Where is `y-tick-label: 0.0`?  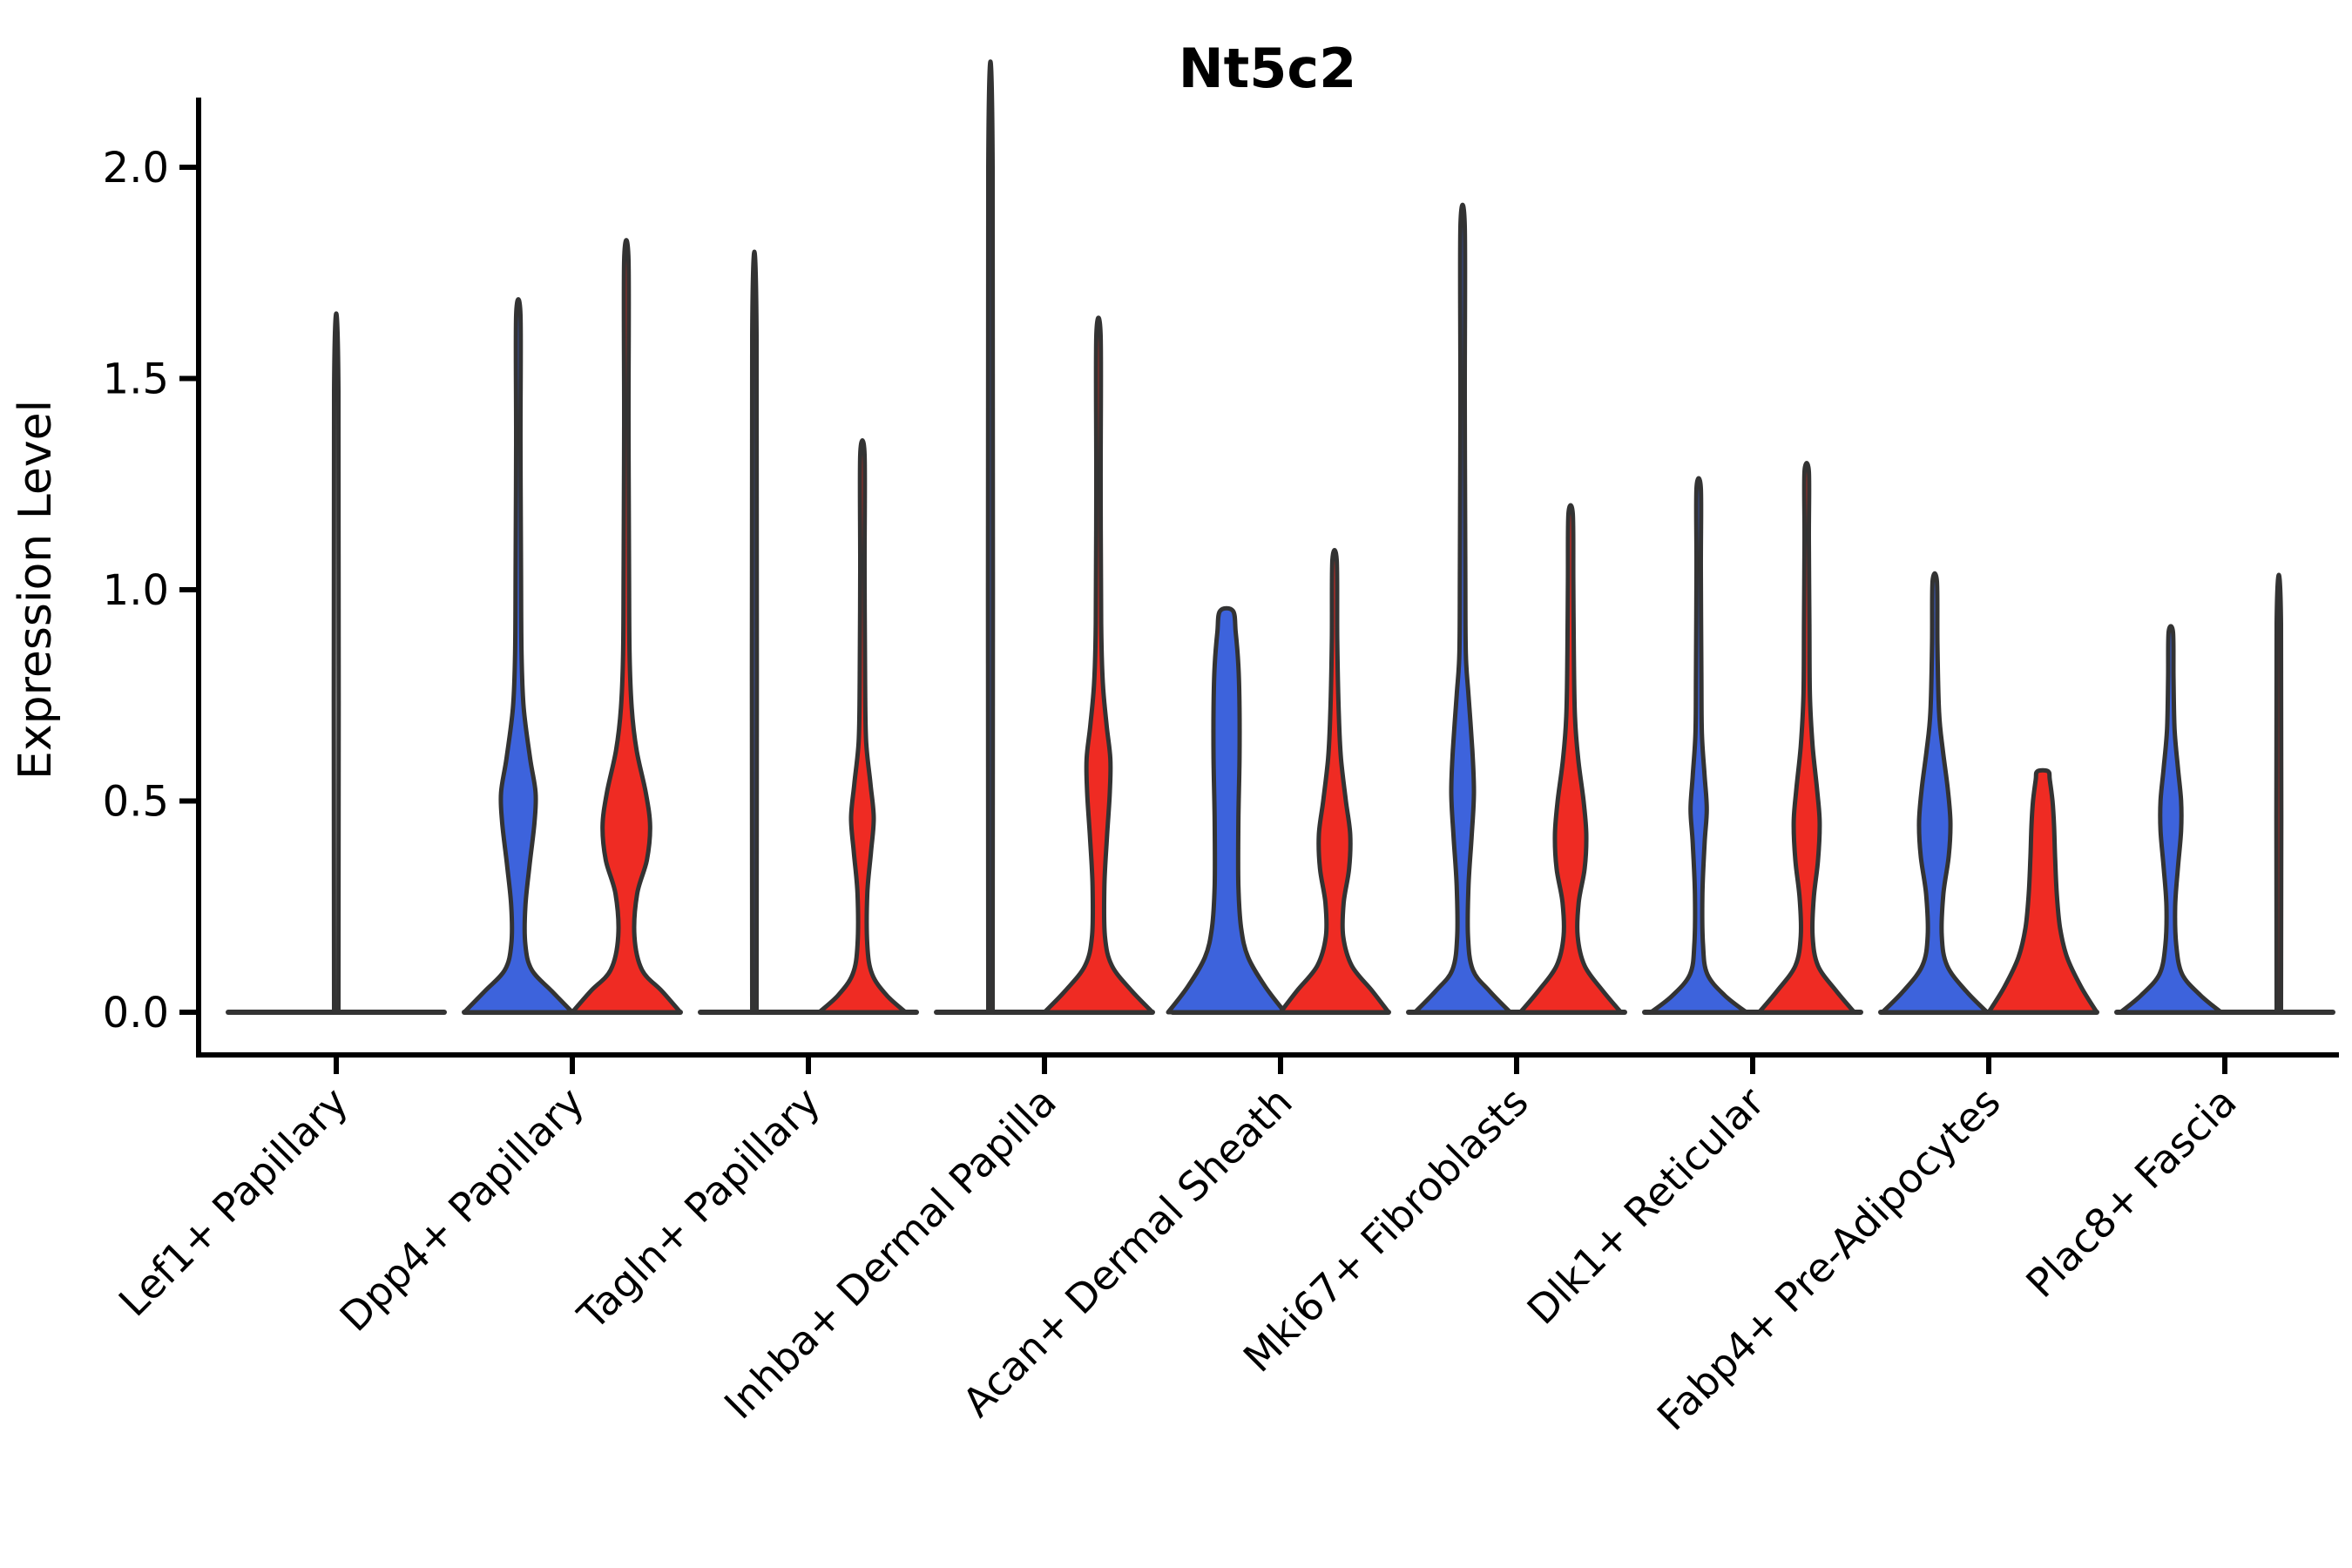
y-tick-label: 0.0 is located at coordinates (136, 1013).